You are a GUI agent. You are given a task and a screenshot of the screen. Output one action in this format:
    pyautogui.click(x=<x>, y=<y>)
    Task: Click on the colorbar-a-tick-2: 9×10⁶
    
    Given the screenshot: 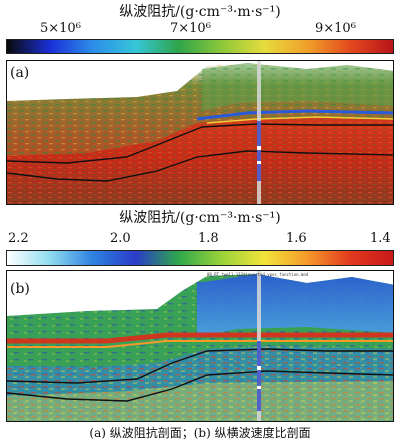 What is the action you would take?
    pyautogui.click(x=335, y=28)
    